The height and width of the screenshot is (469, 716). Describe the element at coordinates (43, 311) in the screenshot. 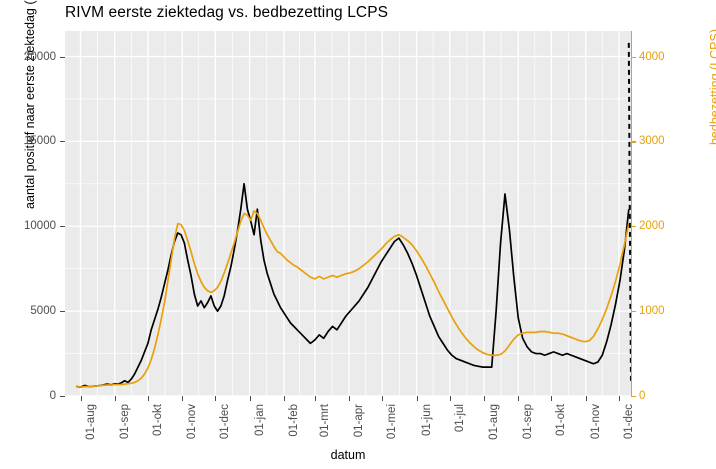

I see `y-left-tick-label-1: 5000` at that location.